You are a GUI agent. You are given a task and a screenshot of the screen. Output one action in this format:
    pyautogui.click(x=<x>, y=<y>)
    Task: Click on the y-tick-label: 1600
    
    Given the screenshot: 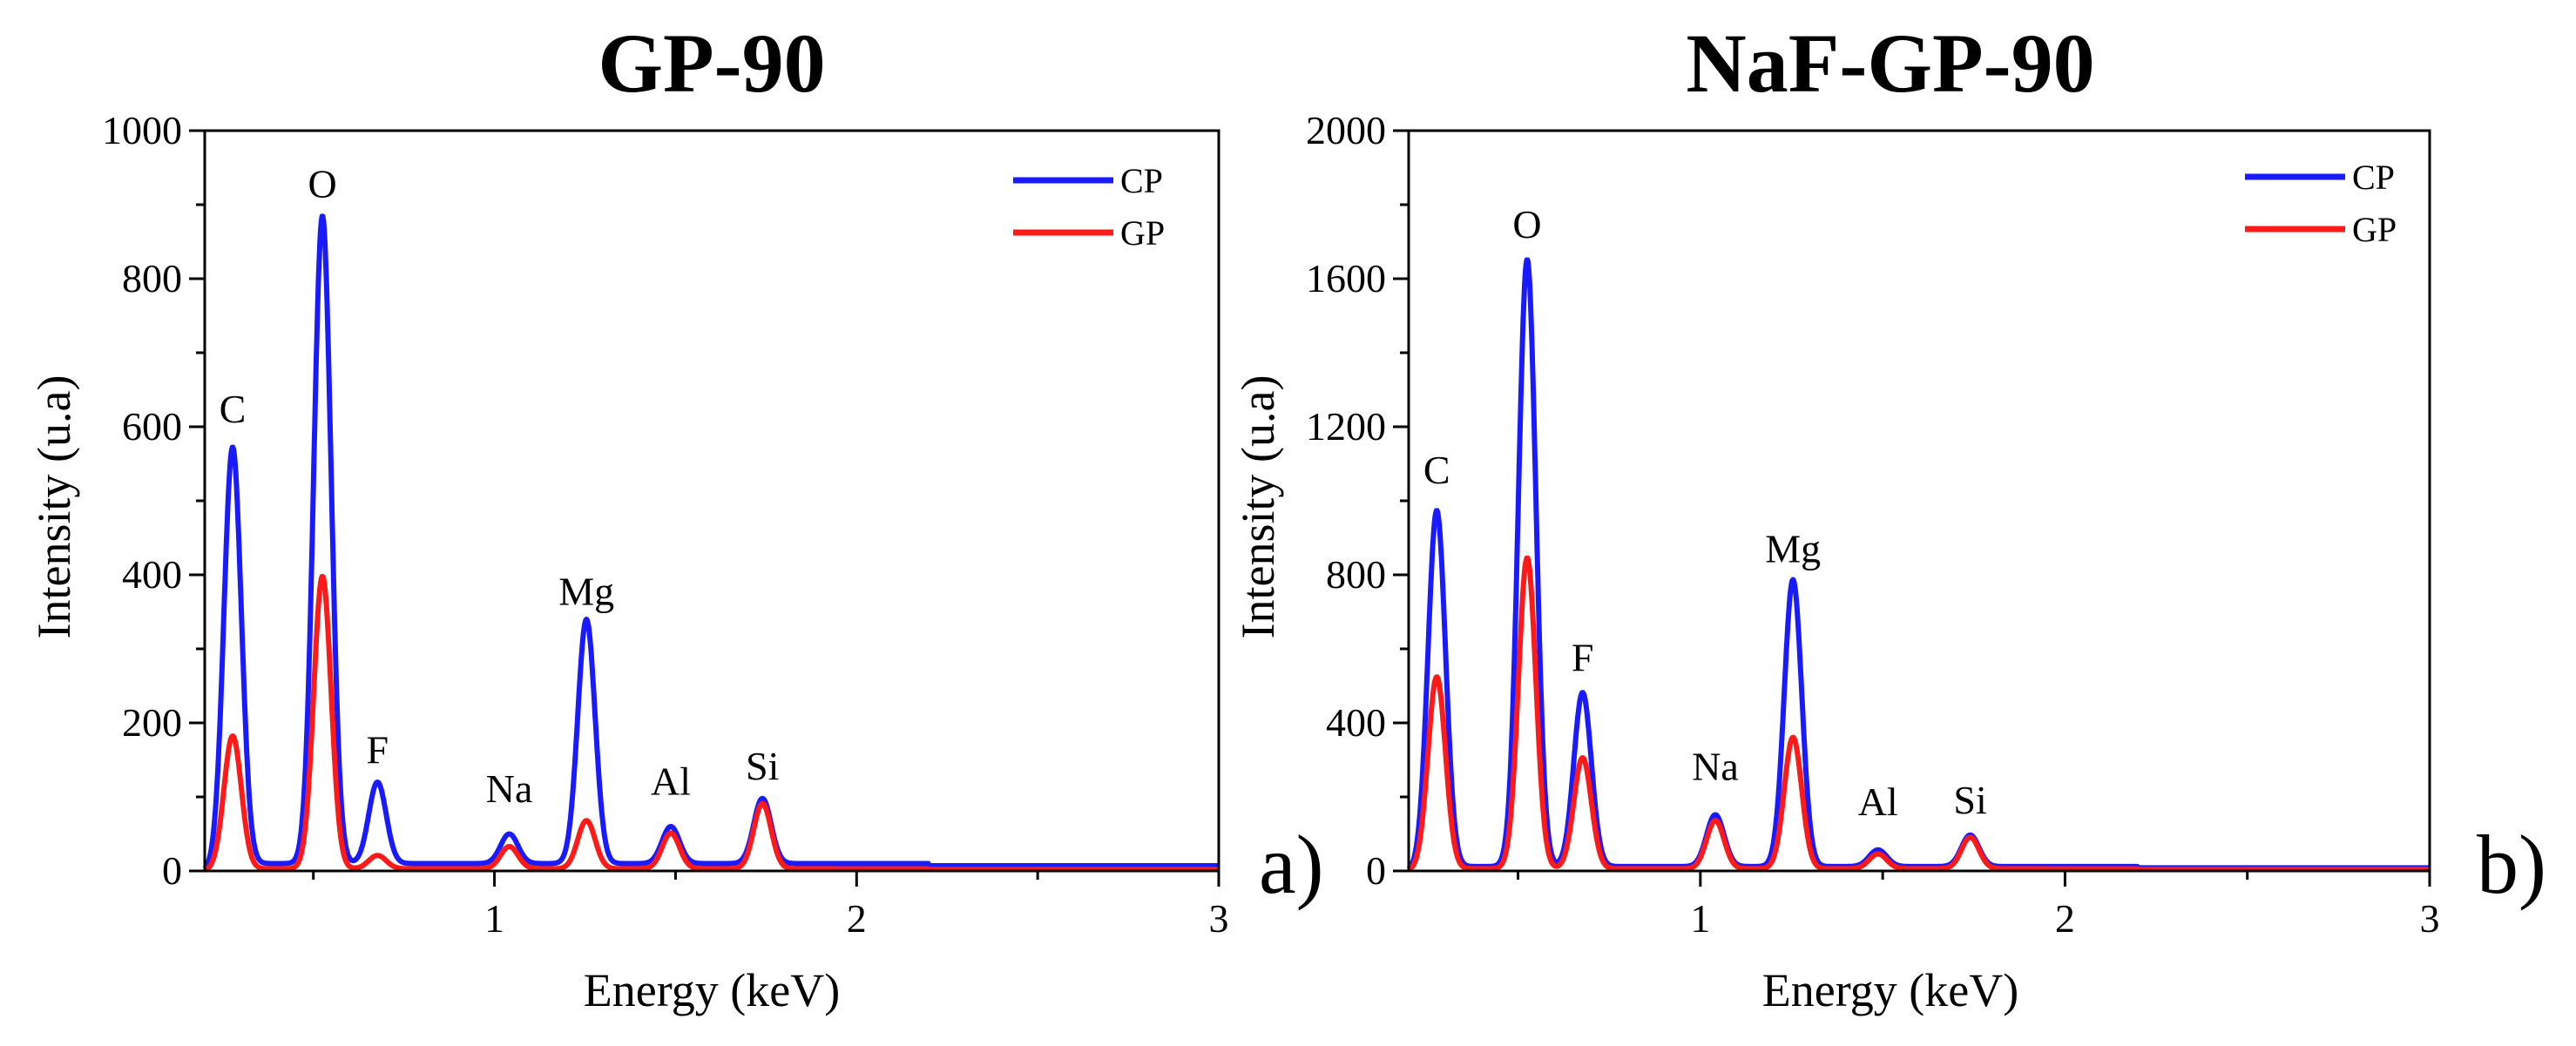 What is the action you would take?
    pyautogui.click(x=1346, y=278)
    